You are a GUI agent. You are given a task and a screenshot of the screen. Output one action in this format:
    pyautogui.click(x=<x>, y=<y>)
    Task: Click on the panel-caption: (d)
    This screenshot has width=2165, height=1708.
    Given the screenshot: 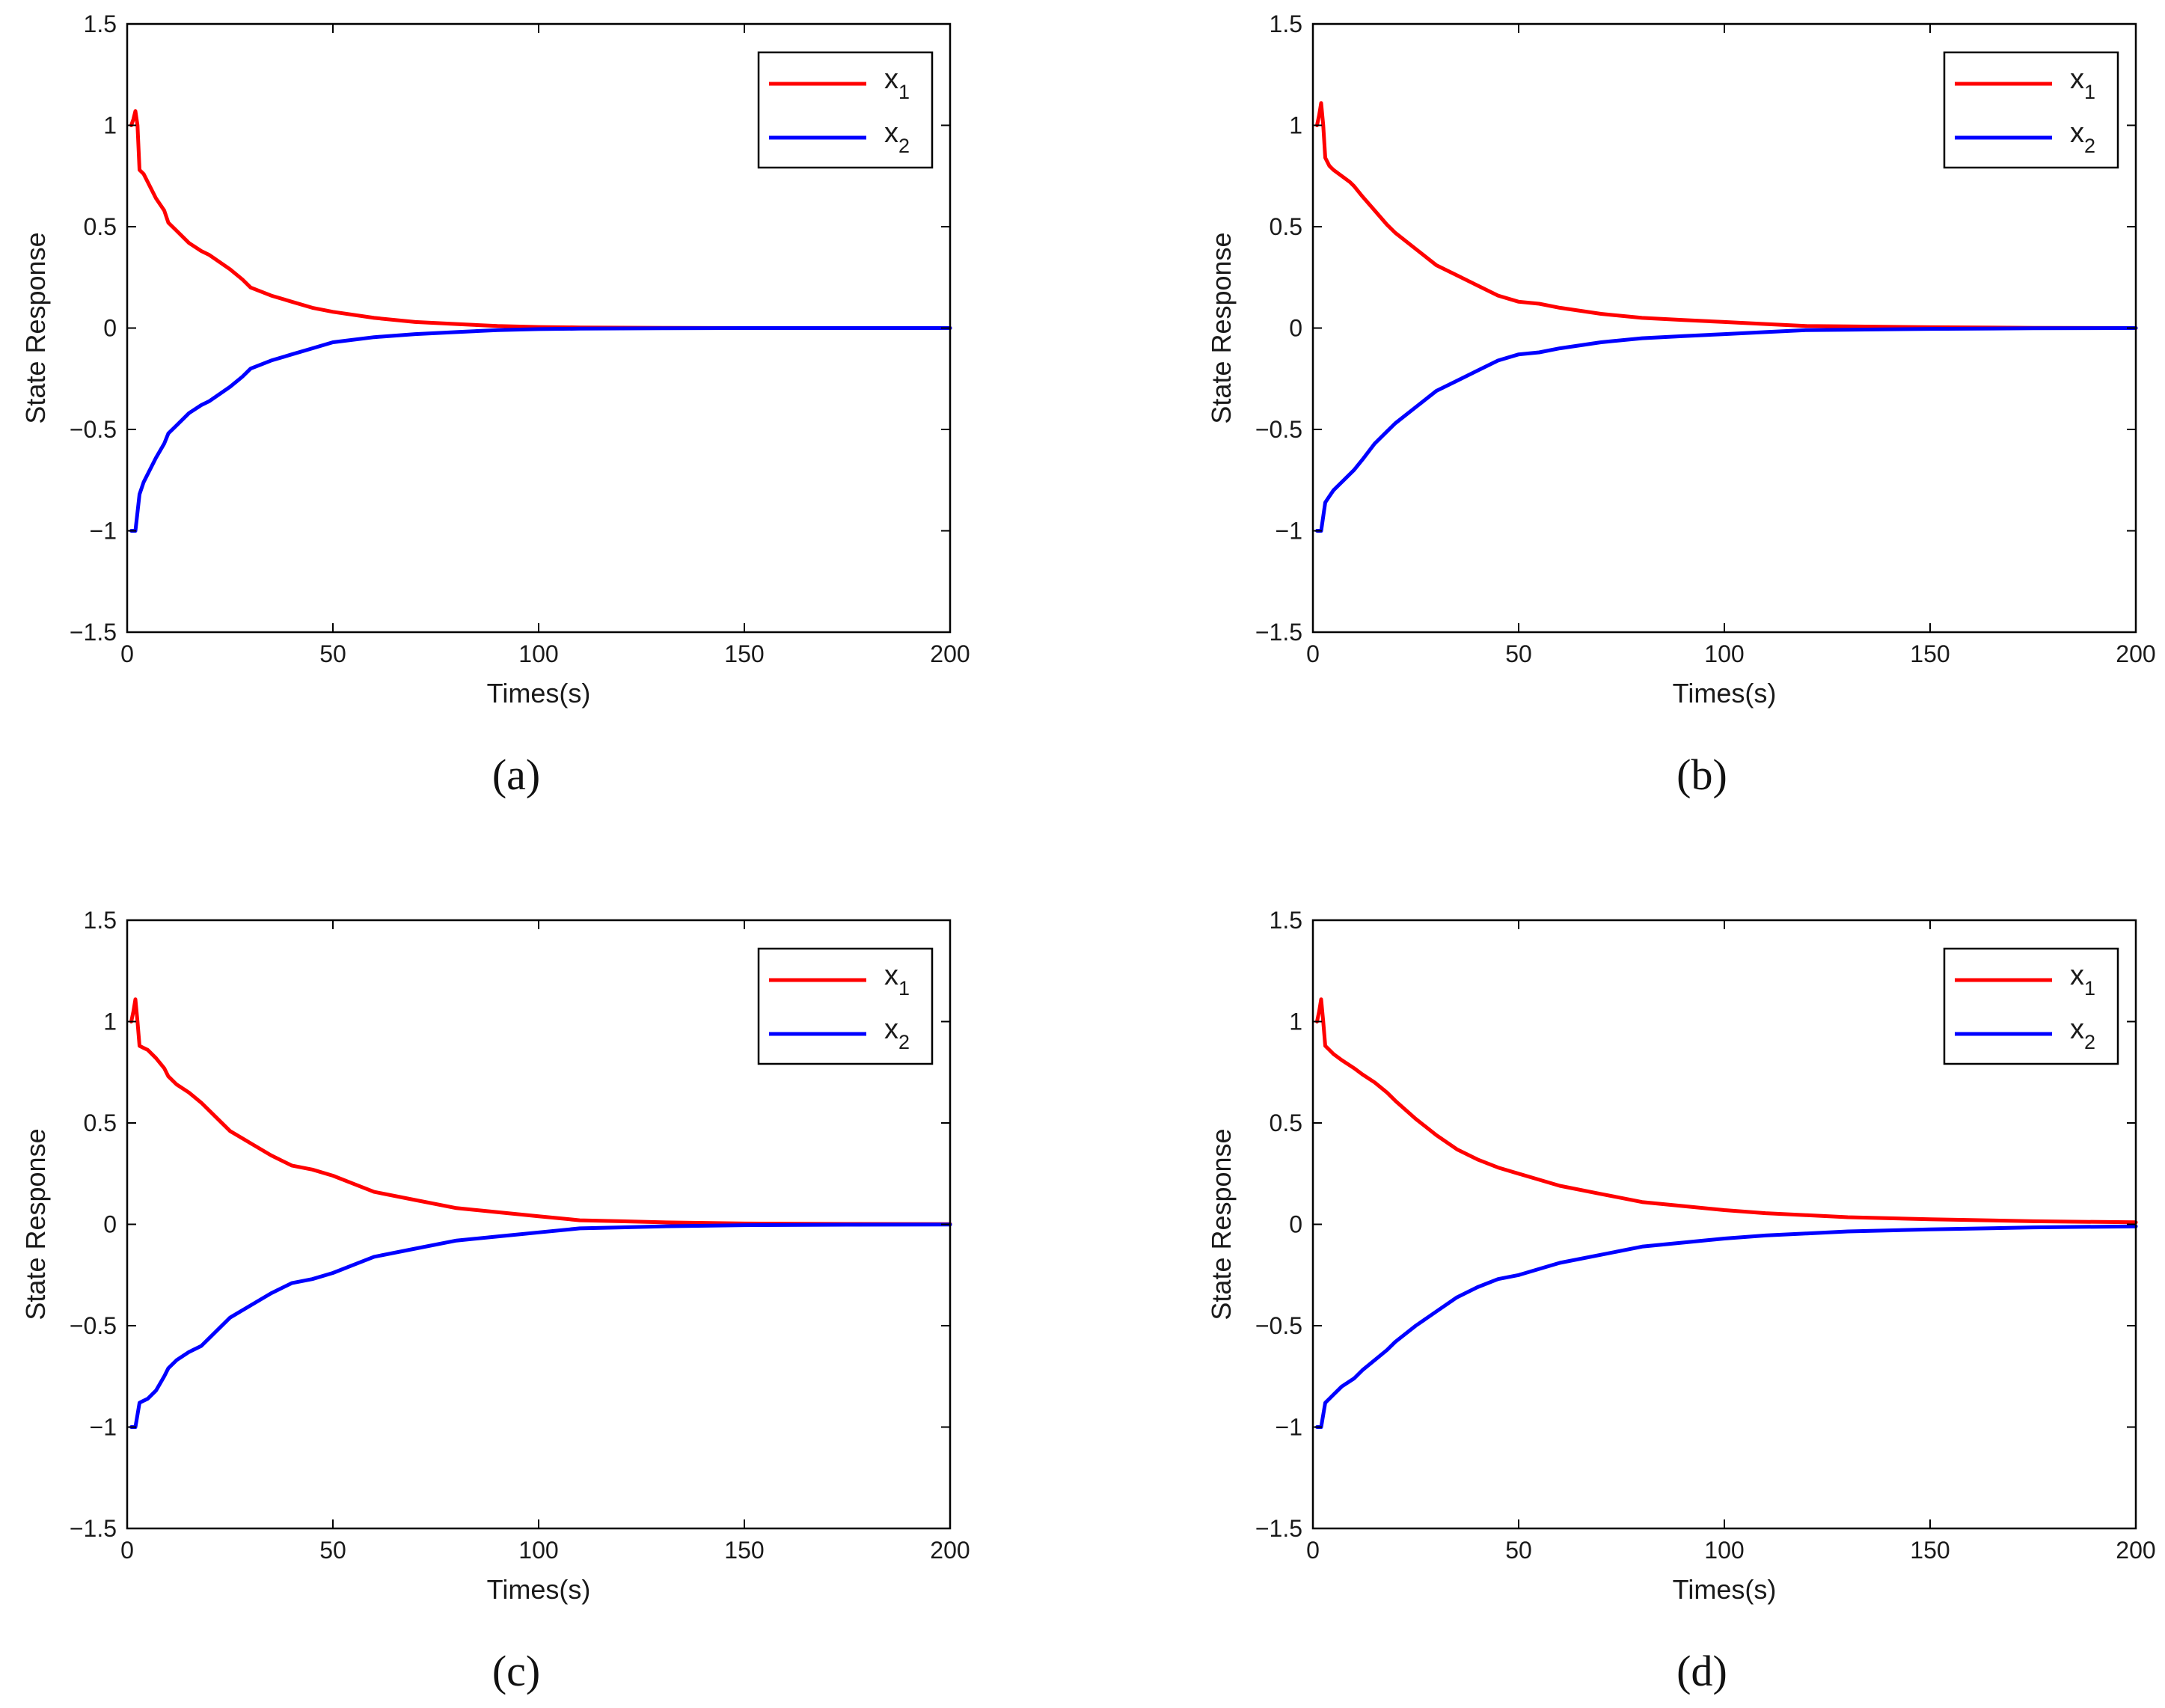 What is the action you would take?
    pyautogui.click(x=1701, y=1671)
    